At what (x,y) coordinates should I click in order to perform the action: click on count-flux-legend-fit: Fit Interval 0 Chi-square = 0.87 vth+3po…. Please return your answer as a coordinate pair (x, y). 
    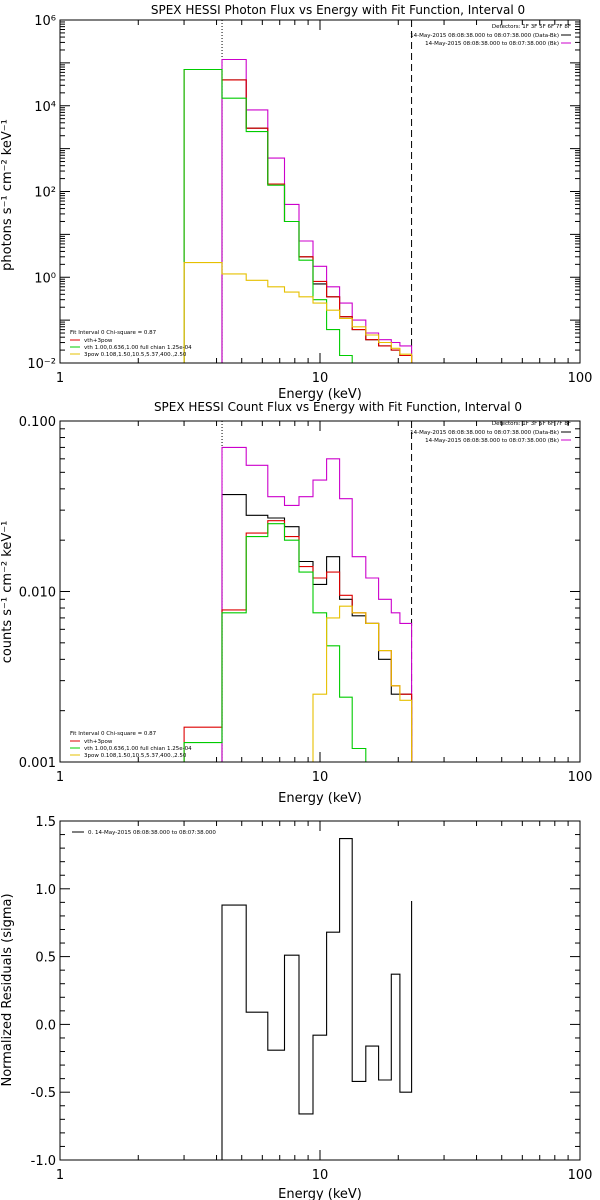
    Looking at the image, I should click on (131, 745).